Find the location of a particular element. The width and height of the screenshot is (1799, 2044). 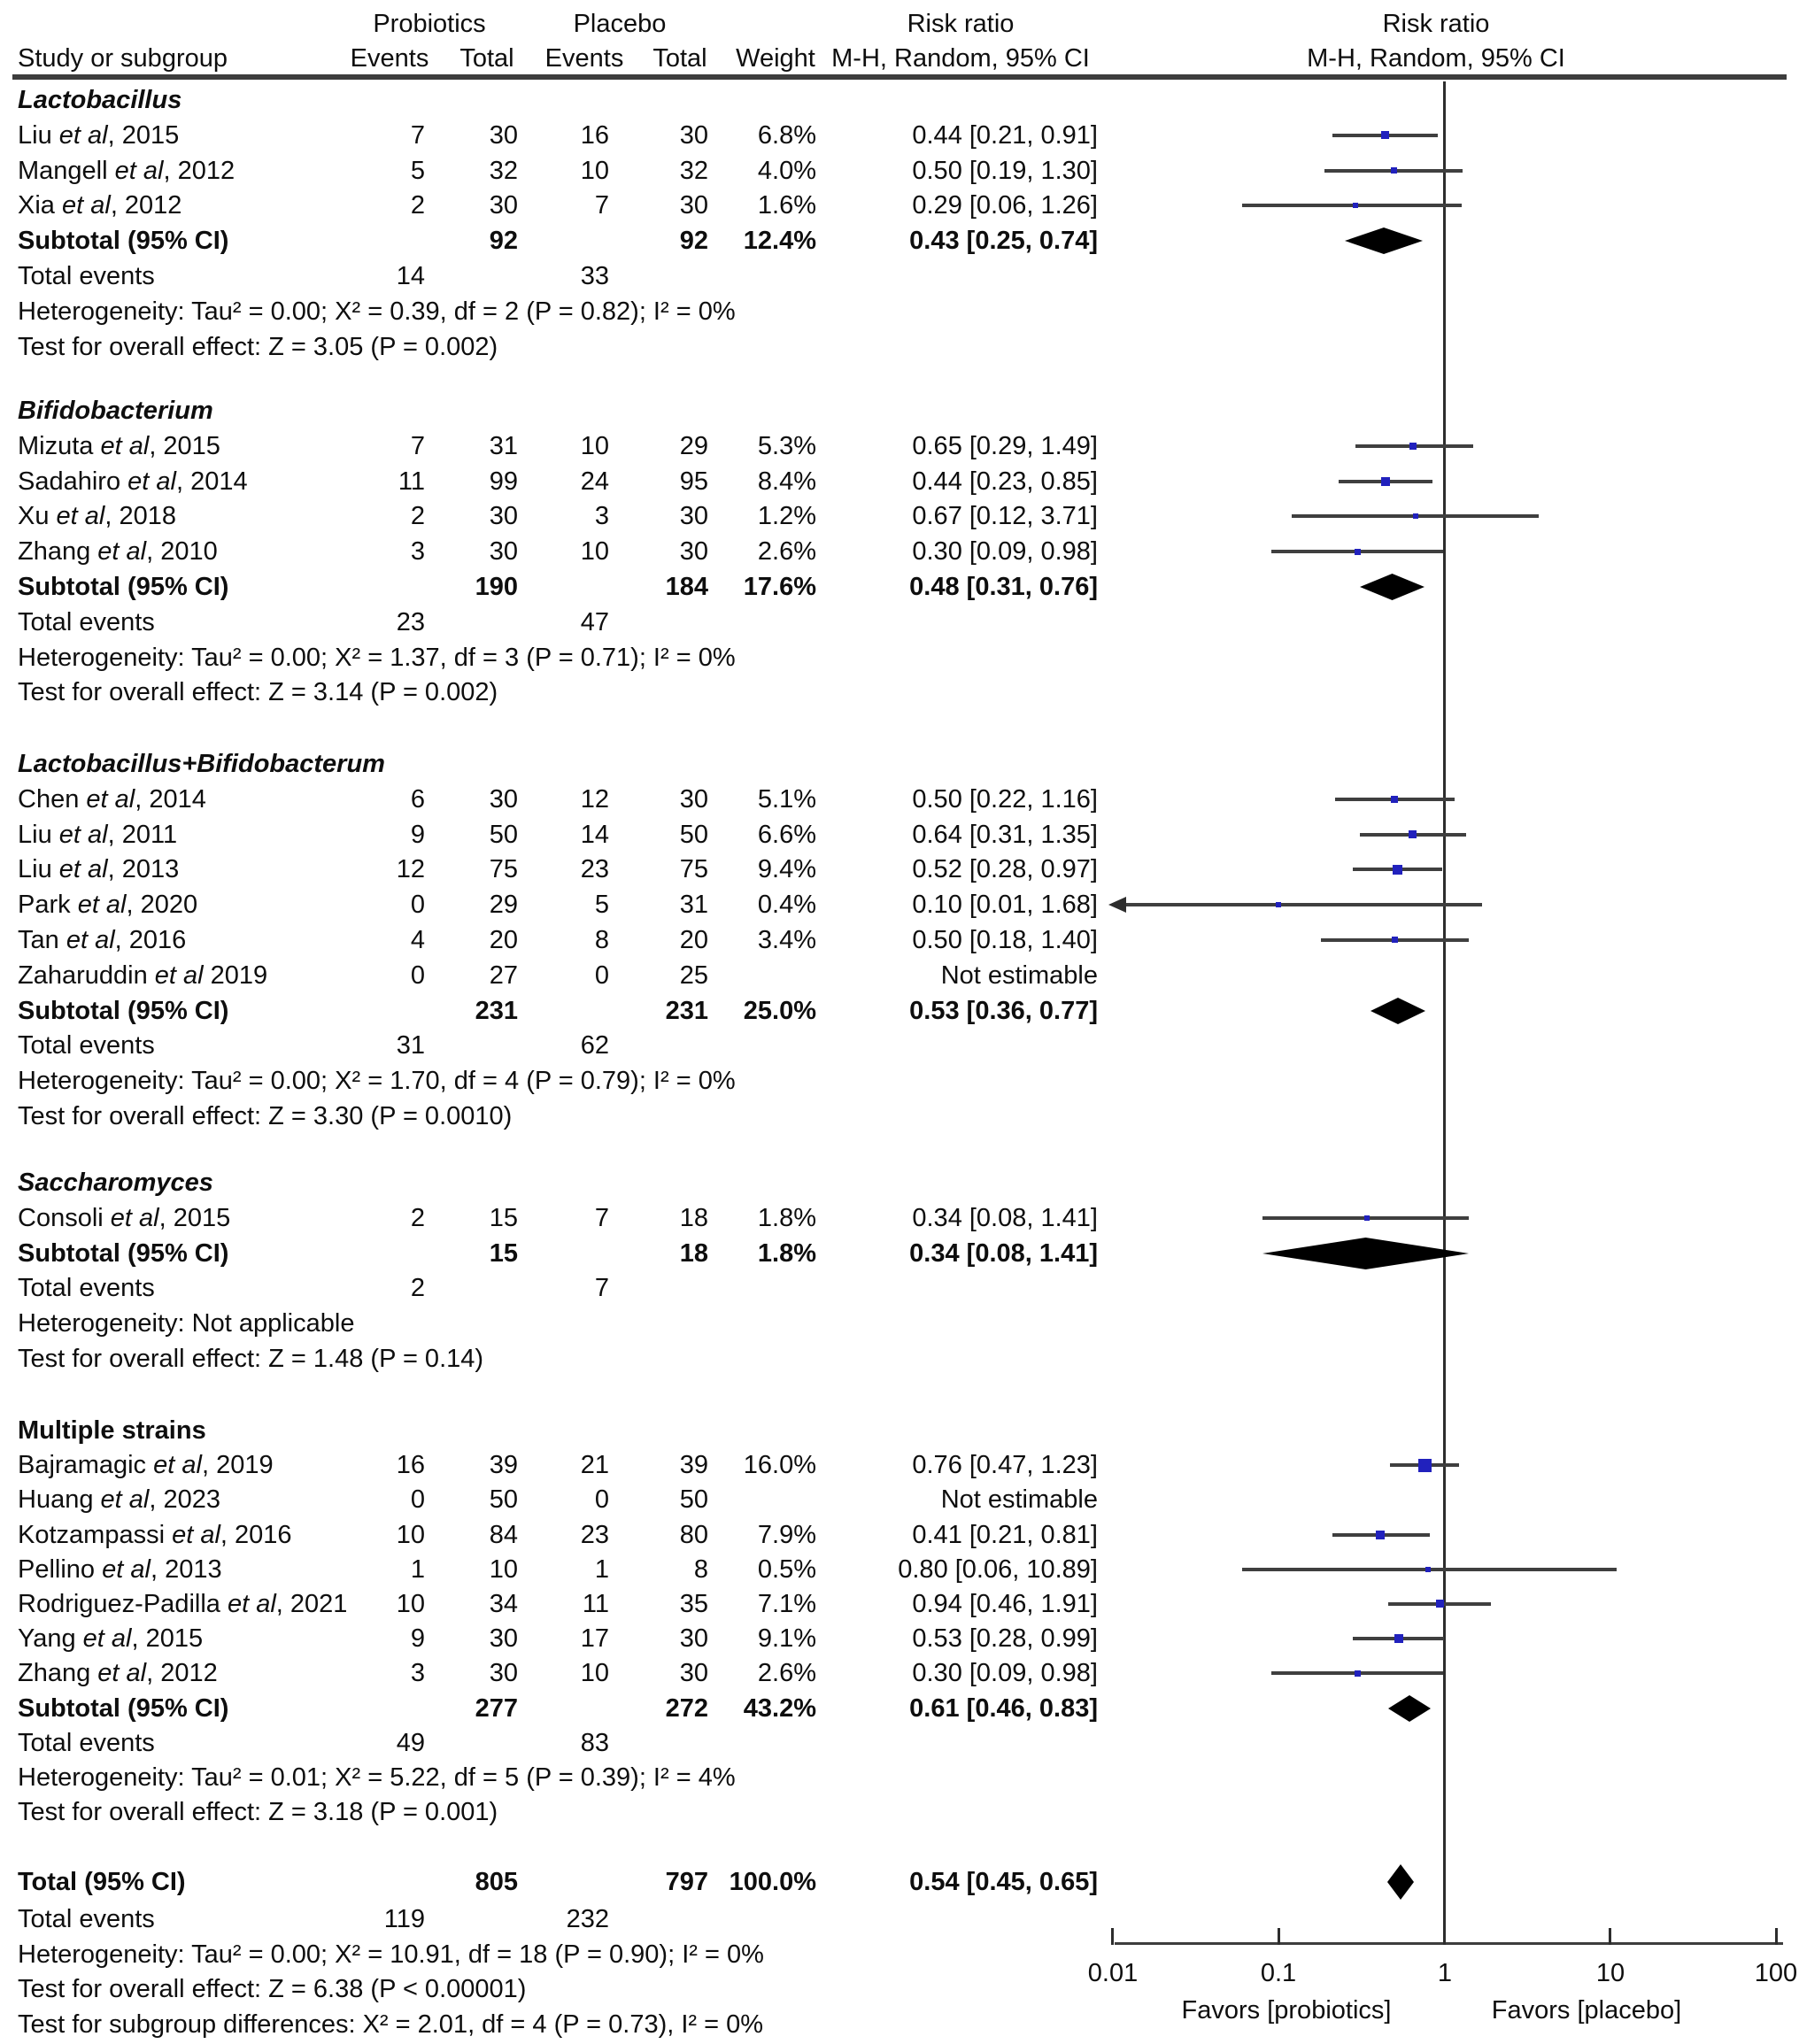

rr-text-cell: 0.64 [0.31, 1.35] is located at coordinates (1005, 835).